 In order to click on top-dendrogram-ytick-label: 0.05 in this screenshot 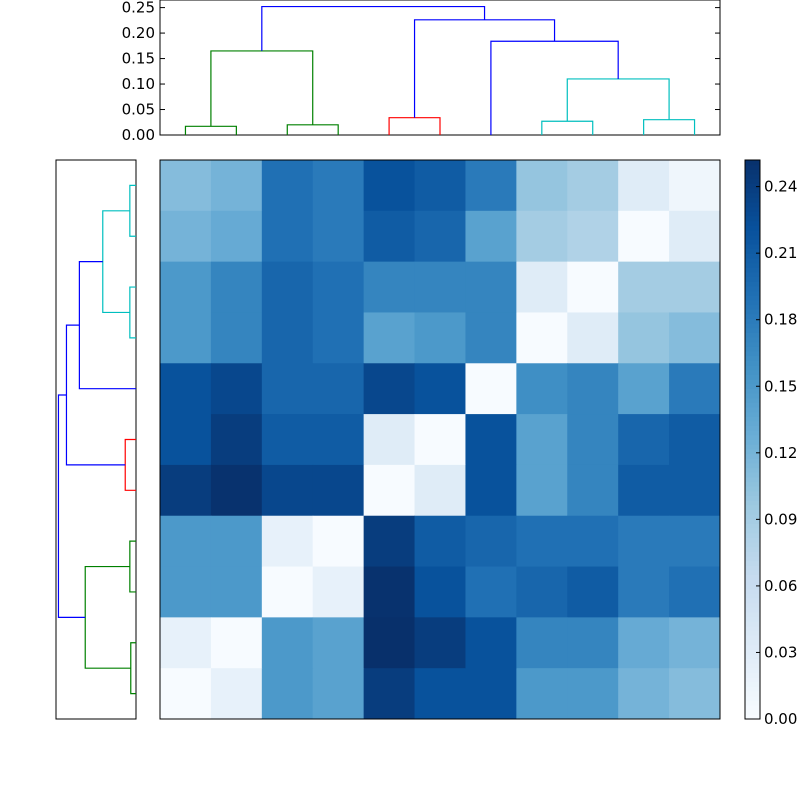, I will do `click(138, 110)`.